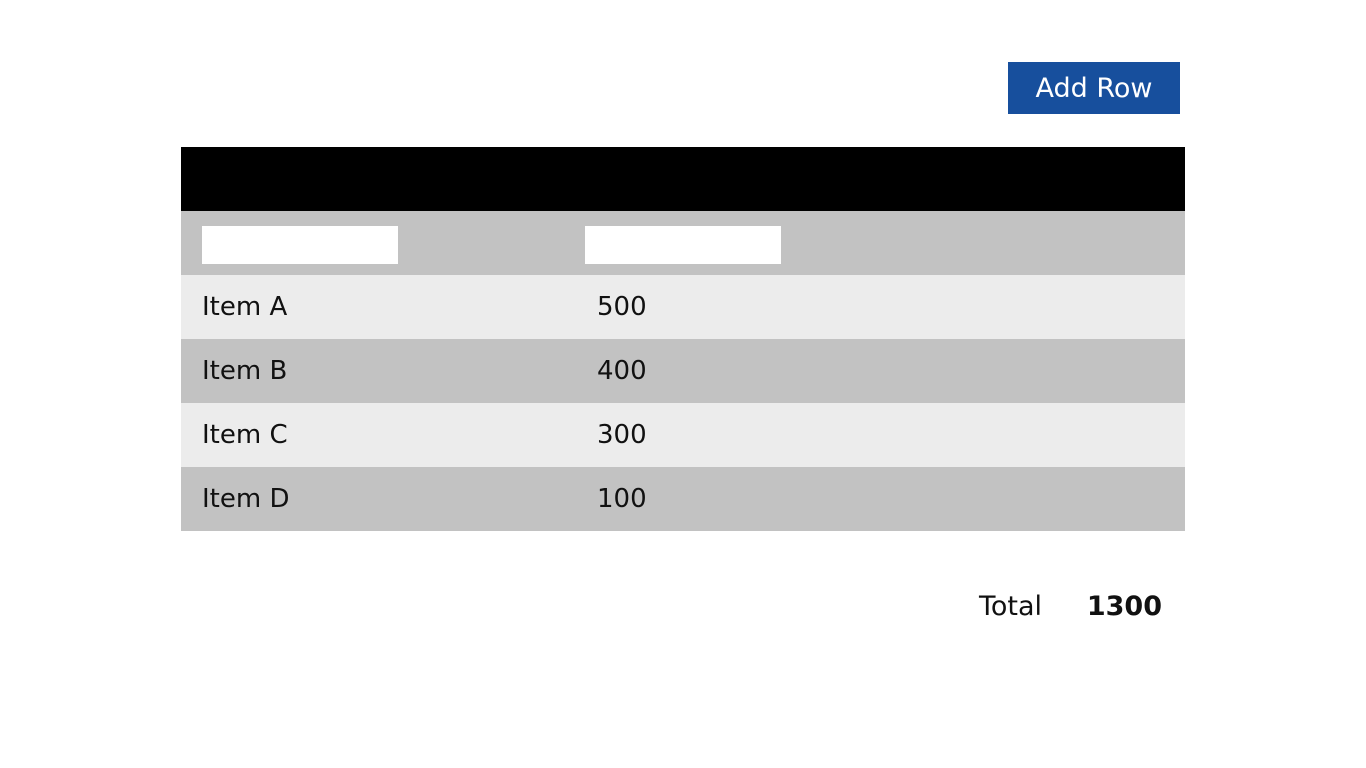 This screenshot has height=768, width=1366. What do you see at coordinates (245, 307) in the screenshot?
I see `item-cell: Item A` at bounding box center [245, 307].